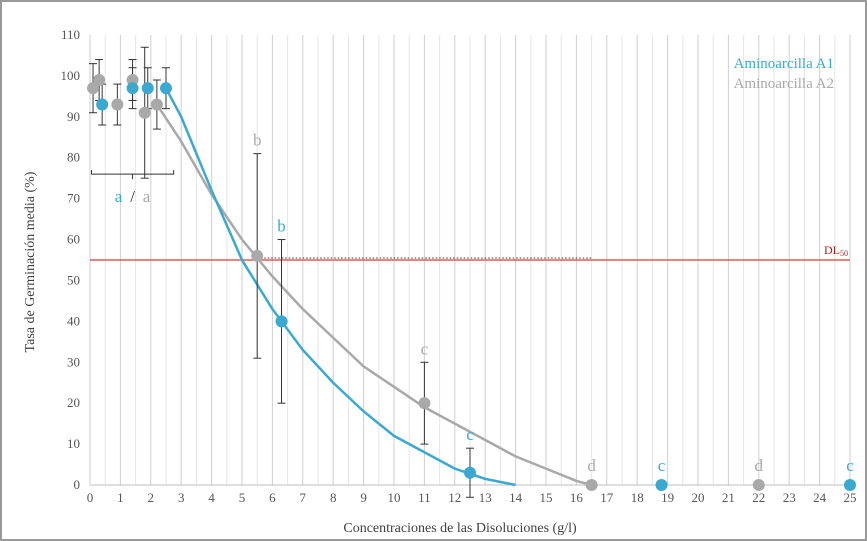 The height and width of the screenshot is (541, 867). What do you see at coordinates (424, 497) in the screenshot?
I see `x-tick-label: 11` at bounding box center [424, 497].